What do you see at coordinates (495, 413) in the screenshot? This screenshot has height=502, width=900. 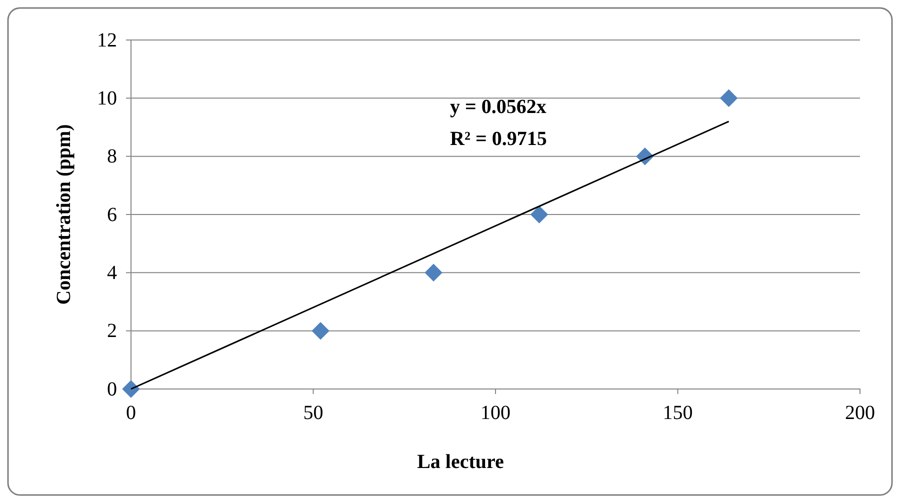 I see `x-tick-label: 100` at bounding box center [495, 413].